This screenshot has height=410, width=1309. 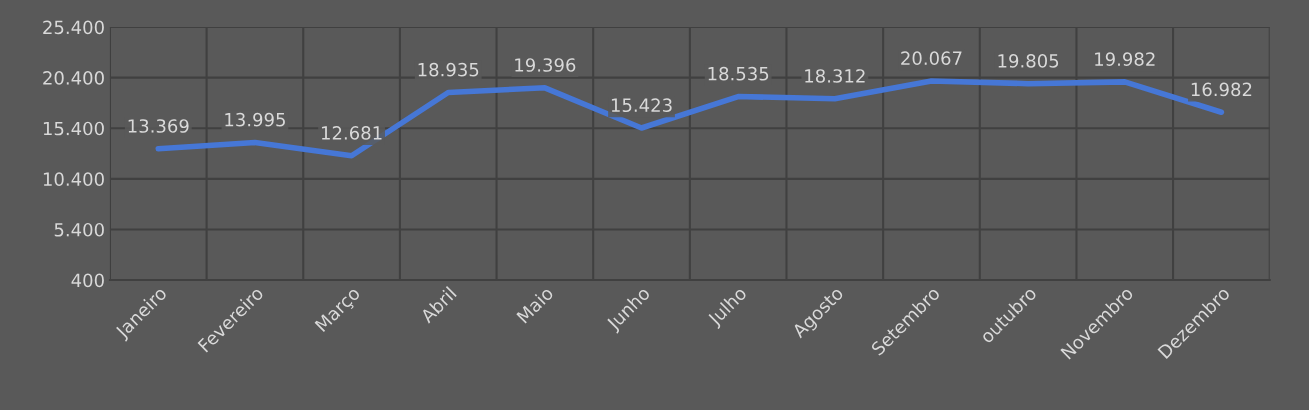 I want to click on y-tick-label: 10.400, so click(x=73, y=179).